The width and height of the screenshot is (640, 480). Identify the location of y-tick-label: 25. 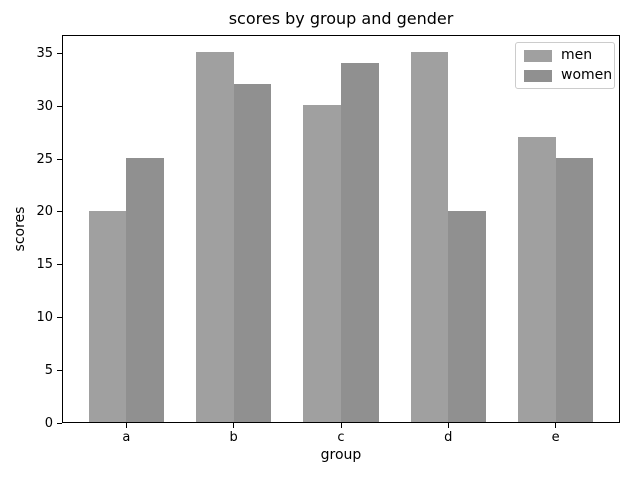
(44, 159).